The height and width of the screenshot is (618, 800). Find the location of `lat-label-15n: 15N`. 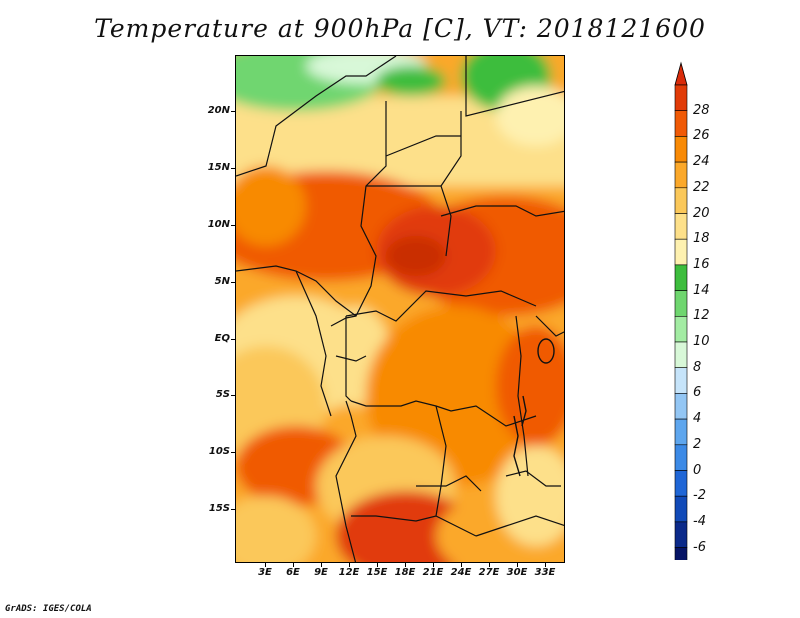

lat-label-15n: 15N is located at coordinates (218, 167).